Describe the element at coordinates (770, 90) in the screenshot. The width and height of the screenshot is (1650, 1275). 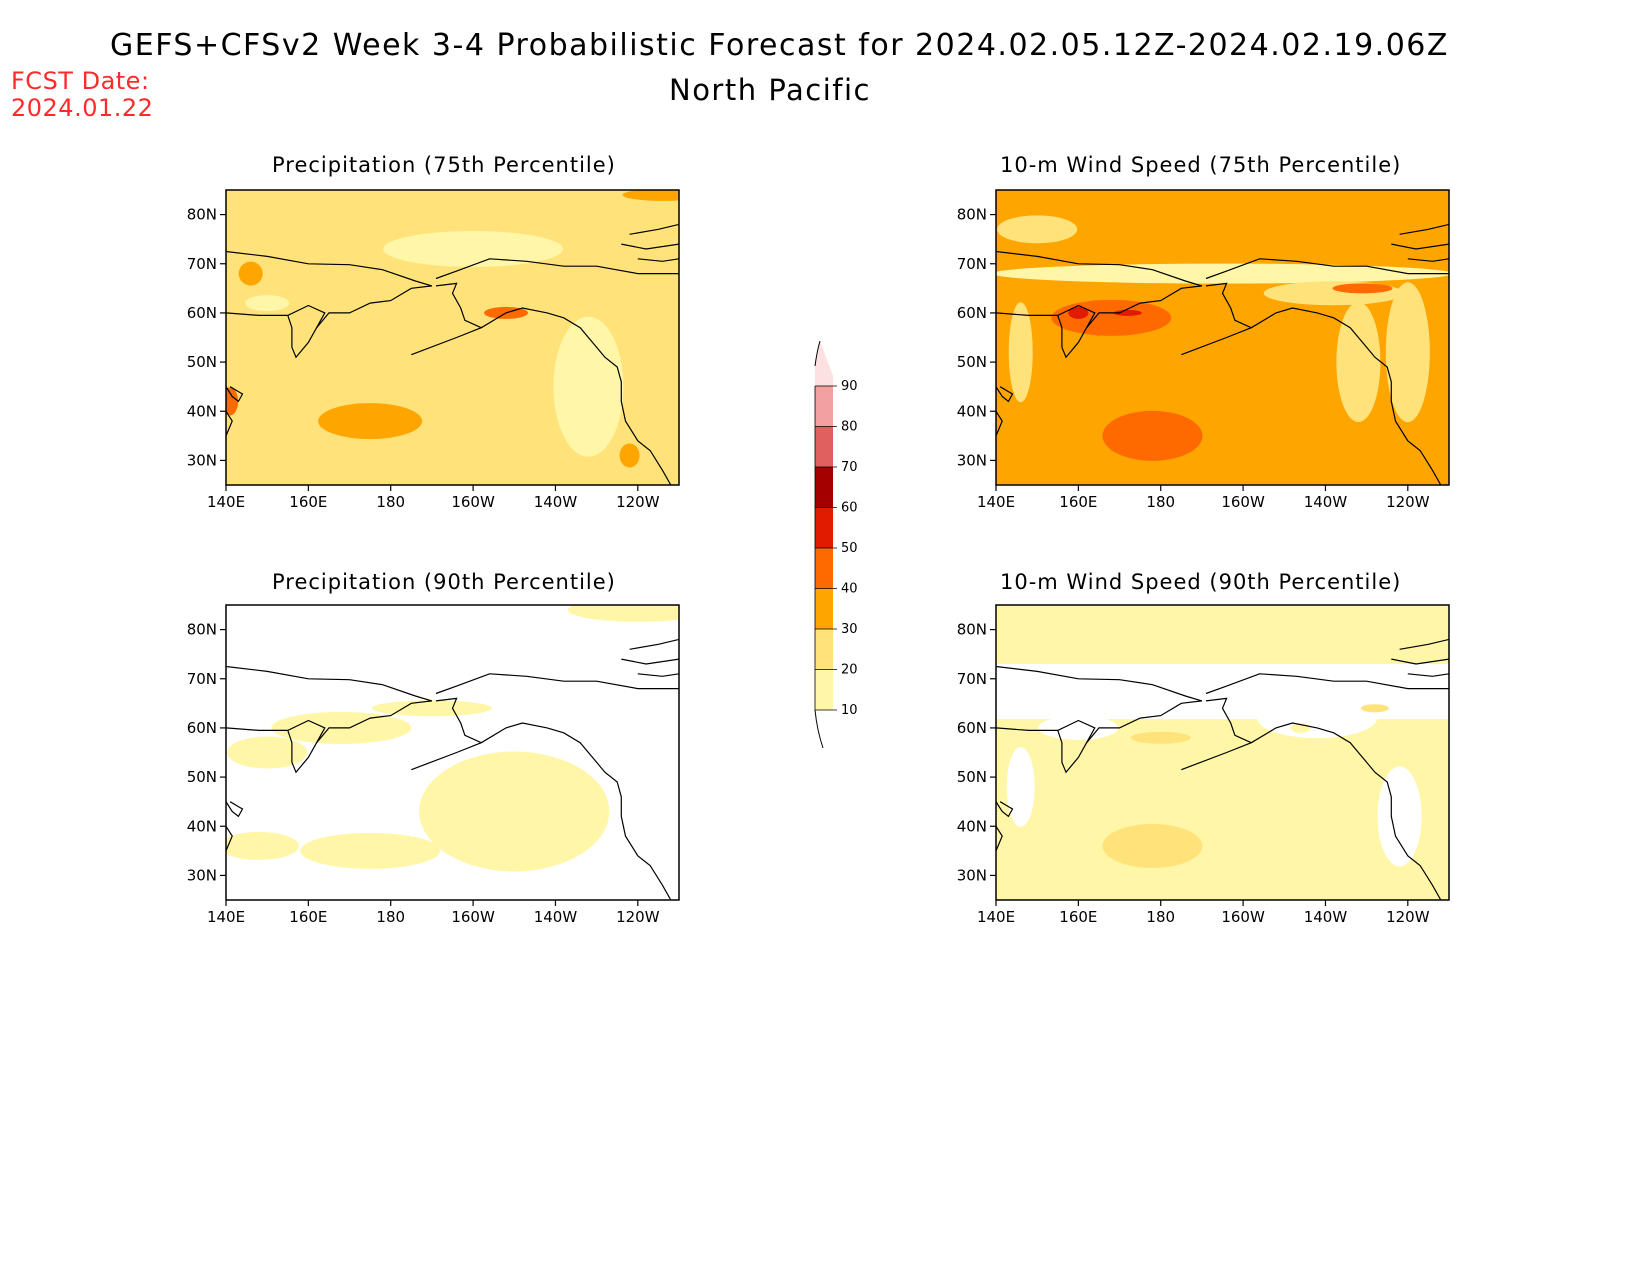
I see `region-subtitle: North Pacific` at that location.